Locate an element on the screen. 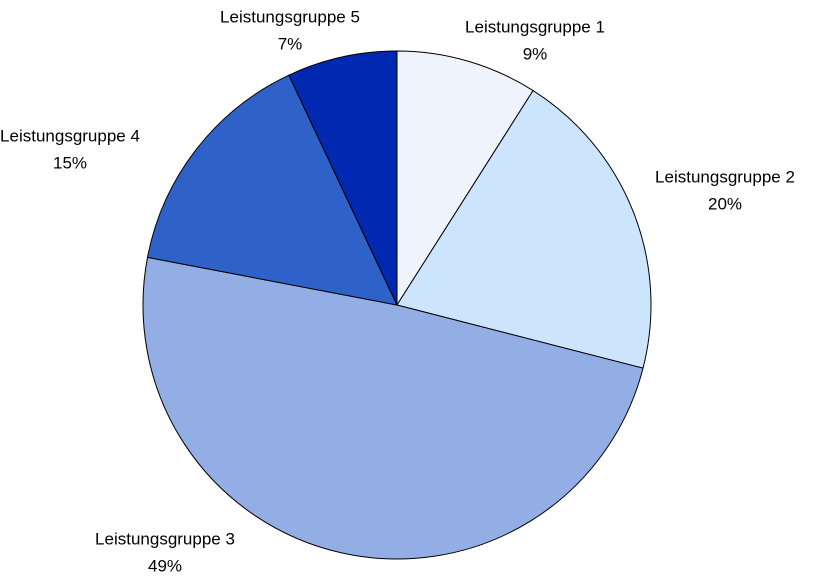  slice-value-label: 20% is located at coordinates (725, 203).